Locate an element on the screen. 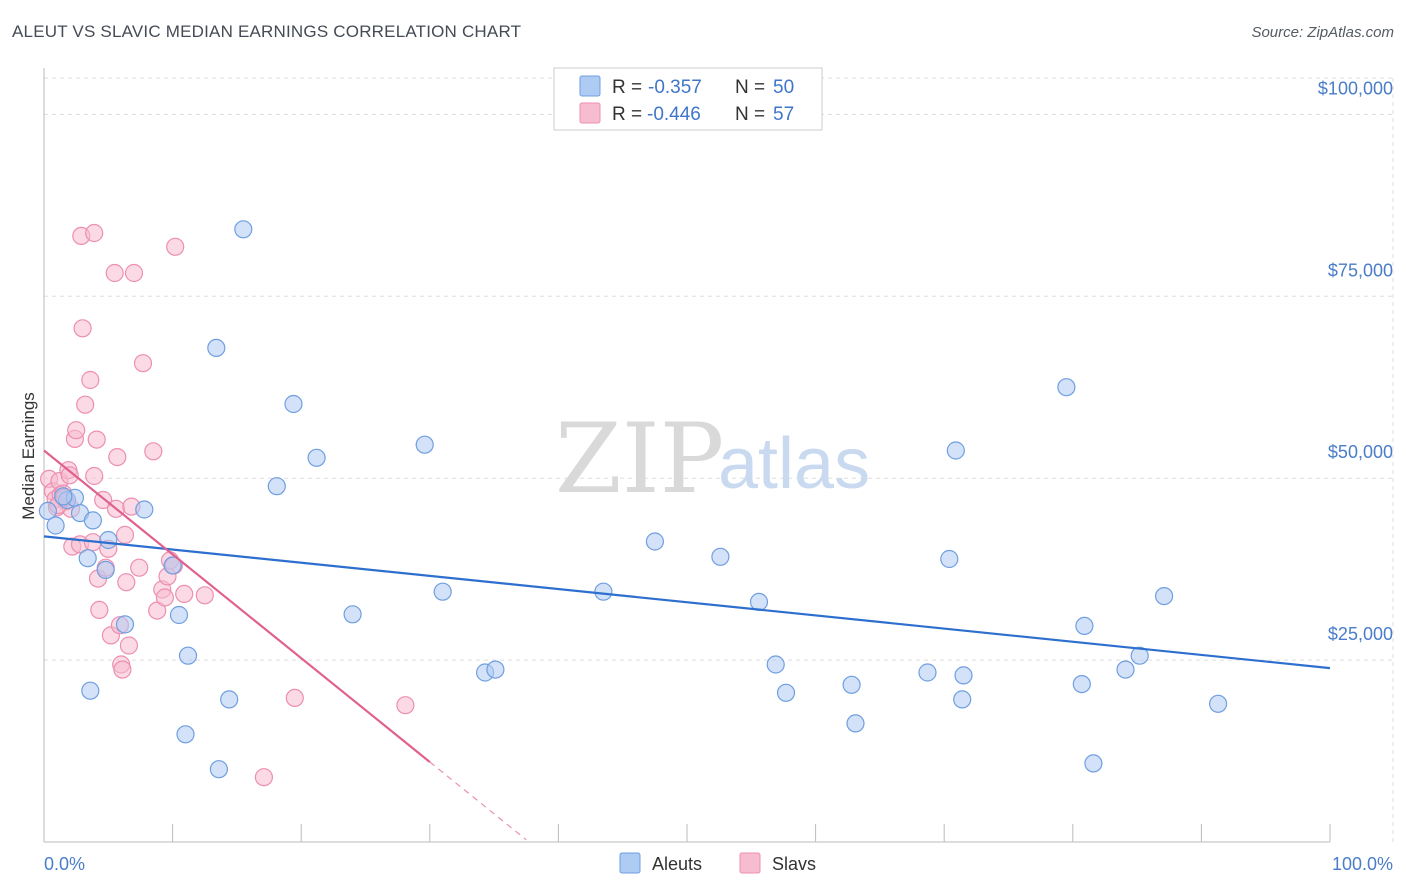 This screenshot has height=892, width=1406. watermark: ZIP atlas is located at coordinates (712, 459).